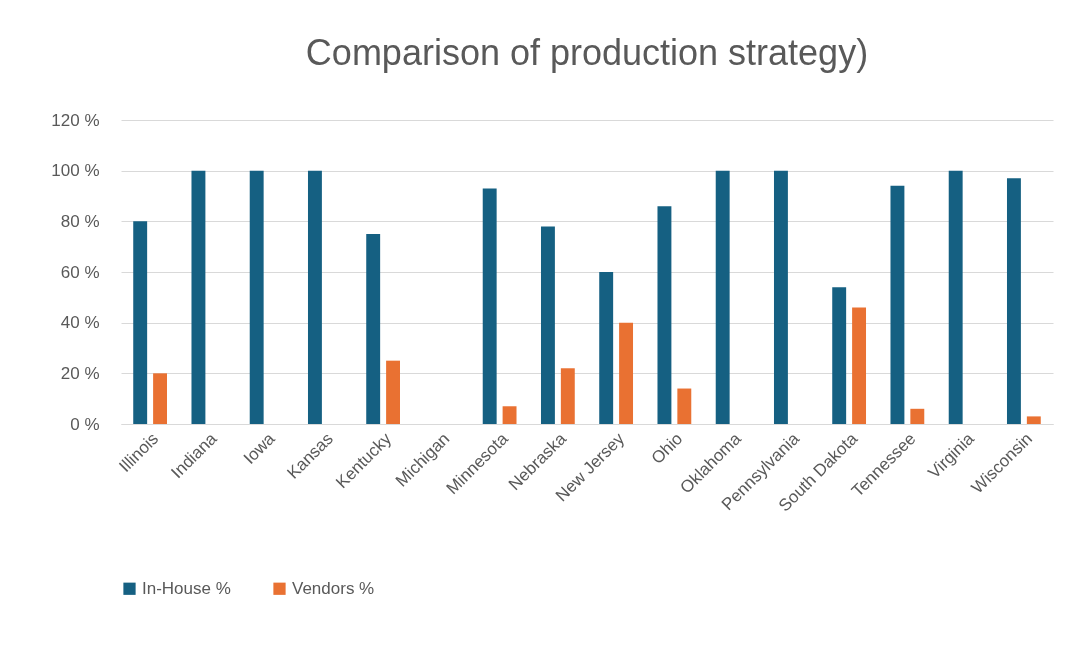 This screenshot has height=652, width=1073. I want to click on y-tick-label: 80 %, so click(80, 221).